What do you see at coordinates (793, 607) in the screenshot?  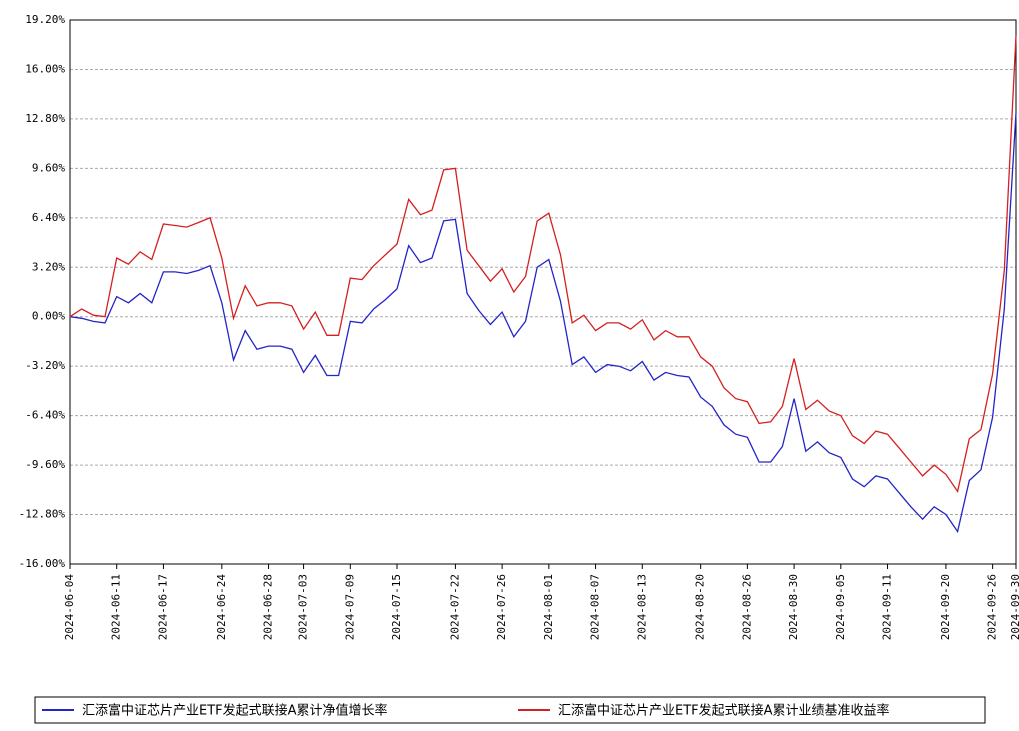 I see `x-tick-label: 2024-08-30` at bounding box center [793, 607].